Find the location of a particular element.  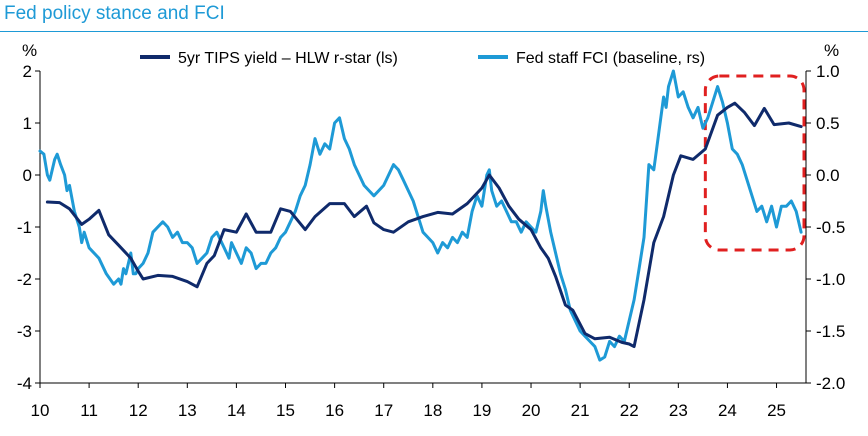

legend-item-fci-label: Fed staff FCI (baseline, rs) is located at coordinates (610, 58).